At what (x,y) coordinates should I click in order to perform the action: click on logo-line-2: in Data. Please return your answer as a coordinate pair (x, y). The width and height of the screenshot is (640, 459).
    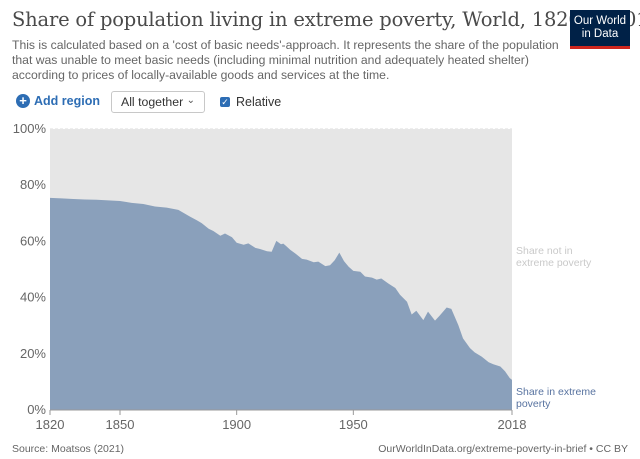
    Looking at the image, I should click on (600, 34).